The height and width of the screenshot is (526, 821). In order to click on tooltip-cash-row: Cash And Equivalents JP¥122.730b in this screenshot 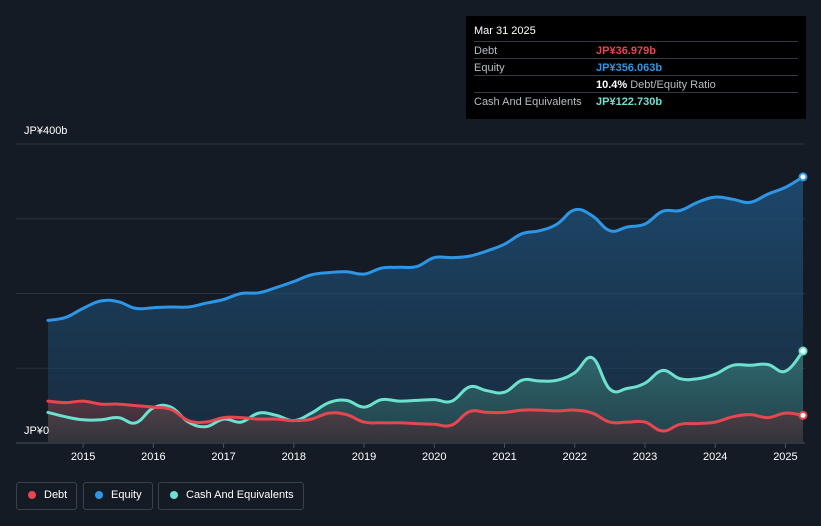, I will do `click(636, 101)`.